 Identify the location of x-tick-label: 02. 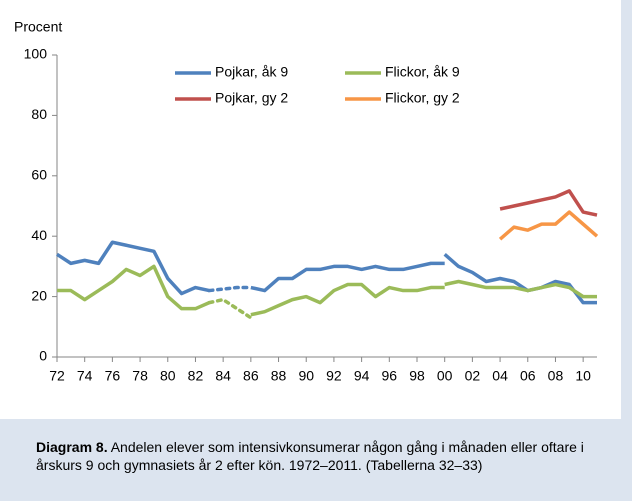
(473, 376).